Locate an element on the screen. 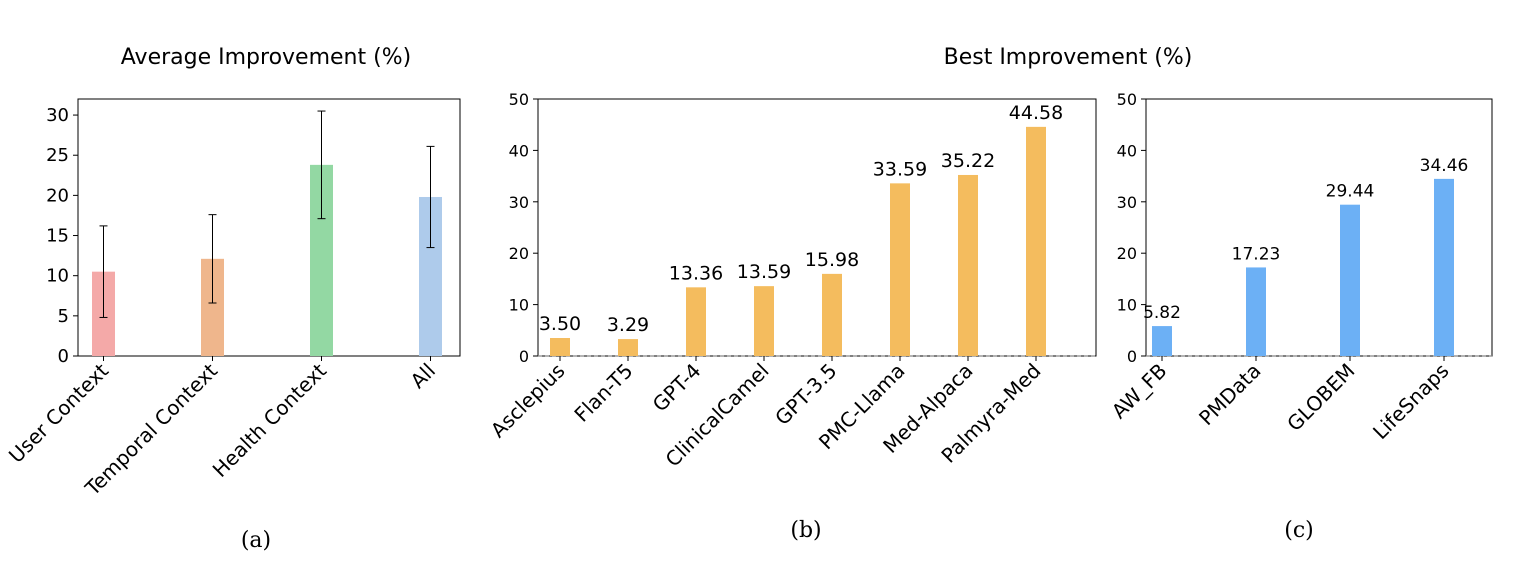  x-tick-label: AW_FB is located at coordinates (1139, 391).